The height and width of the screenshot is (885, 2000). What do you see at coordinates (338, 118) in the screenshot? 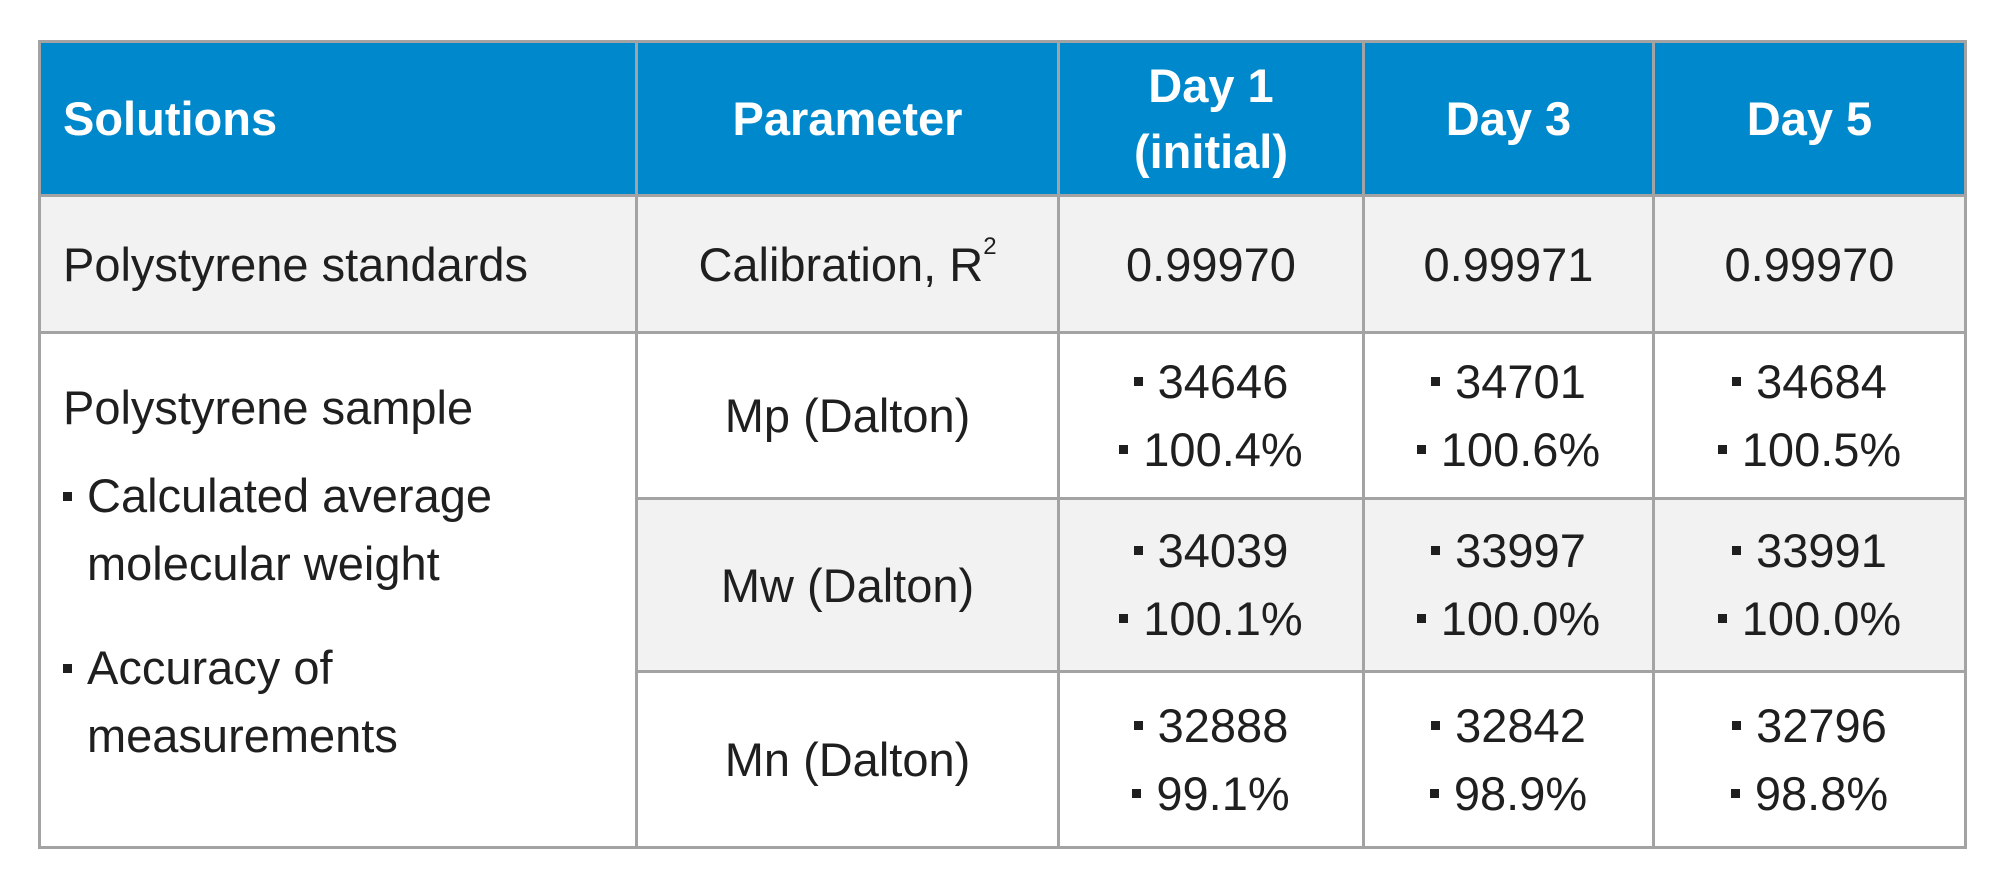
I see `header-solutions: Solutions` at bounding box center [338, 118].